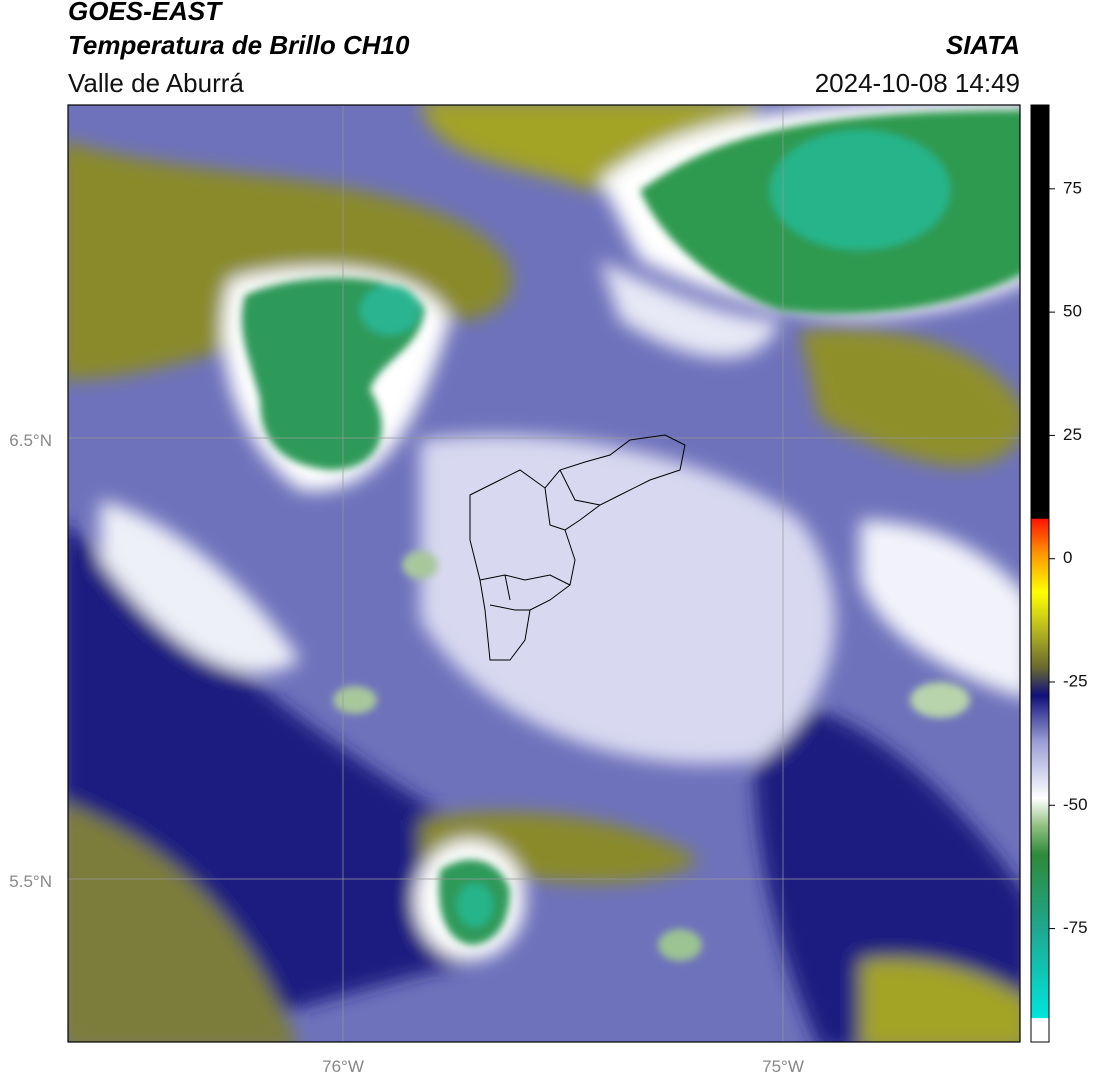  What do you see at coordinates (1067, 557) in the screenshot?
I see `colorbar-tick-label: 0` at bounding box center [1067, 557].